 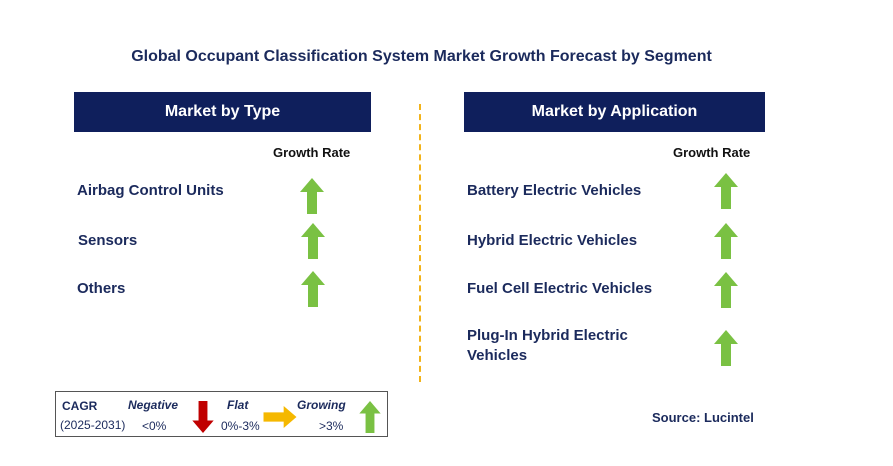 What do you see at coordinates (280, 417) in the screenshot?
I see `arrow-right-icon` at bounding box center [280, 417].